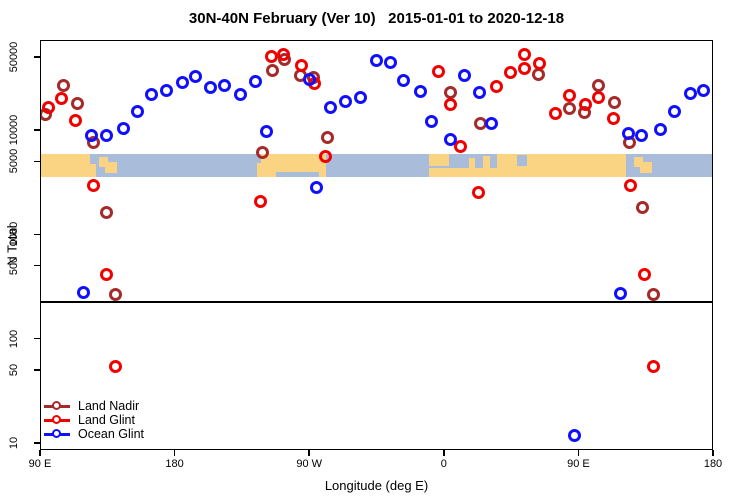 Image resolution: width=750 pixels, height=500 pixels. What do you see at coordinates (14, 338) in the screenshot?
I see `y-axis-tick-label: 100` at bounding box center [14, 338].